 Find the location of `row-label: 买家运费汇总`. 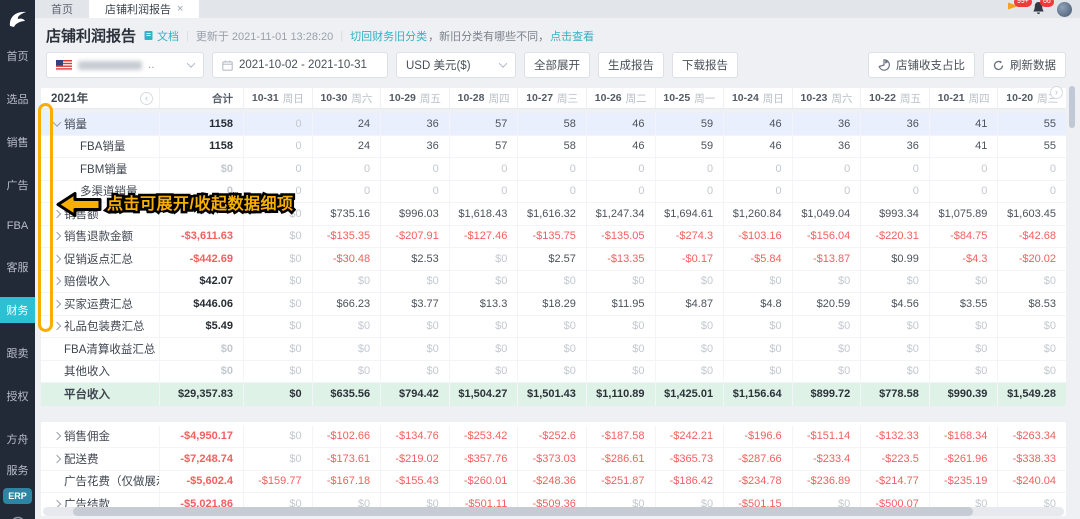

row-label: 买家运费汇总 is located at coordinates (100, 304).